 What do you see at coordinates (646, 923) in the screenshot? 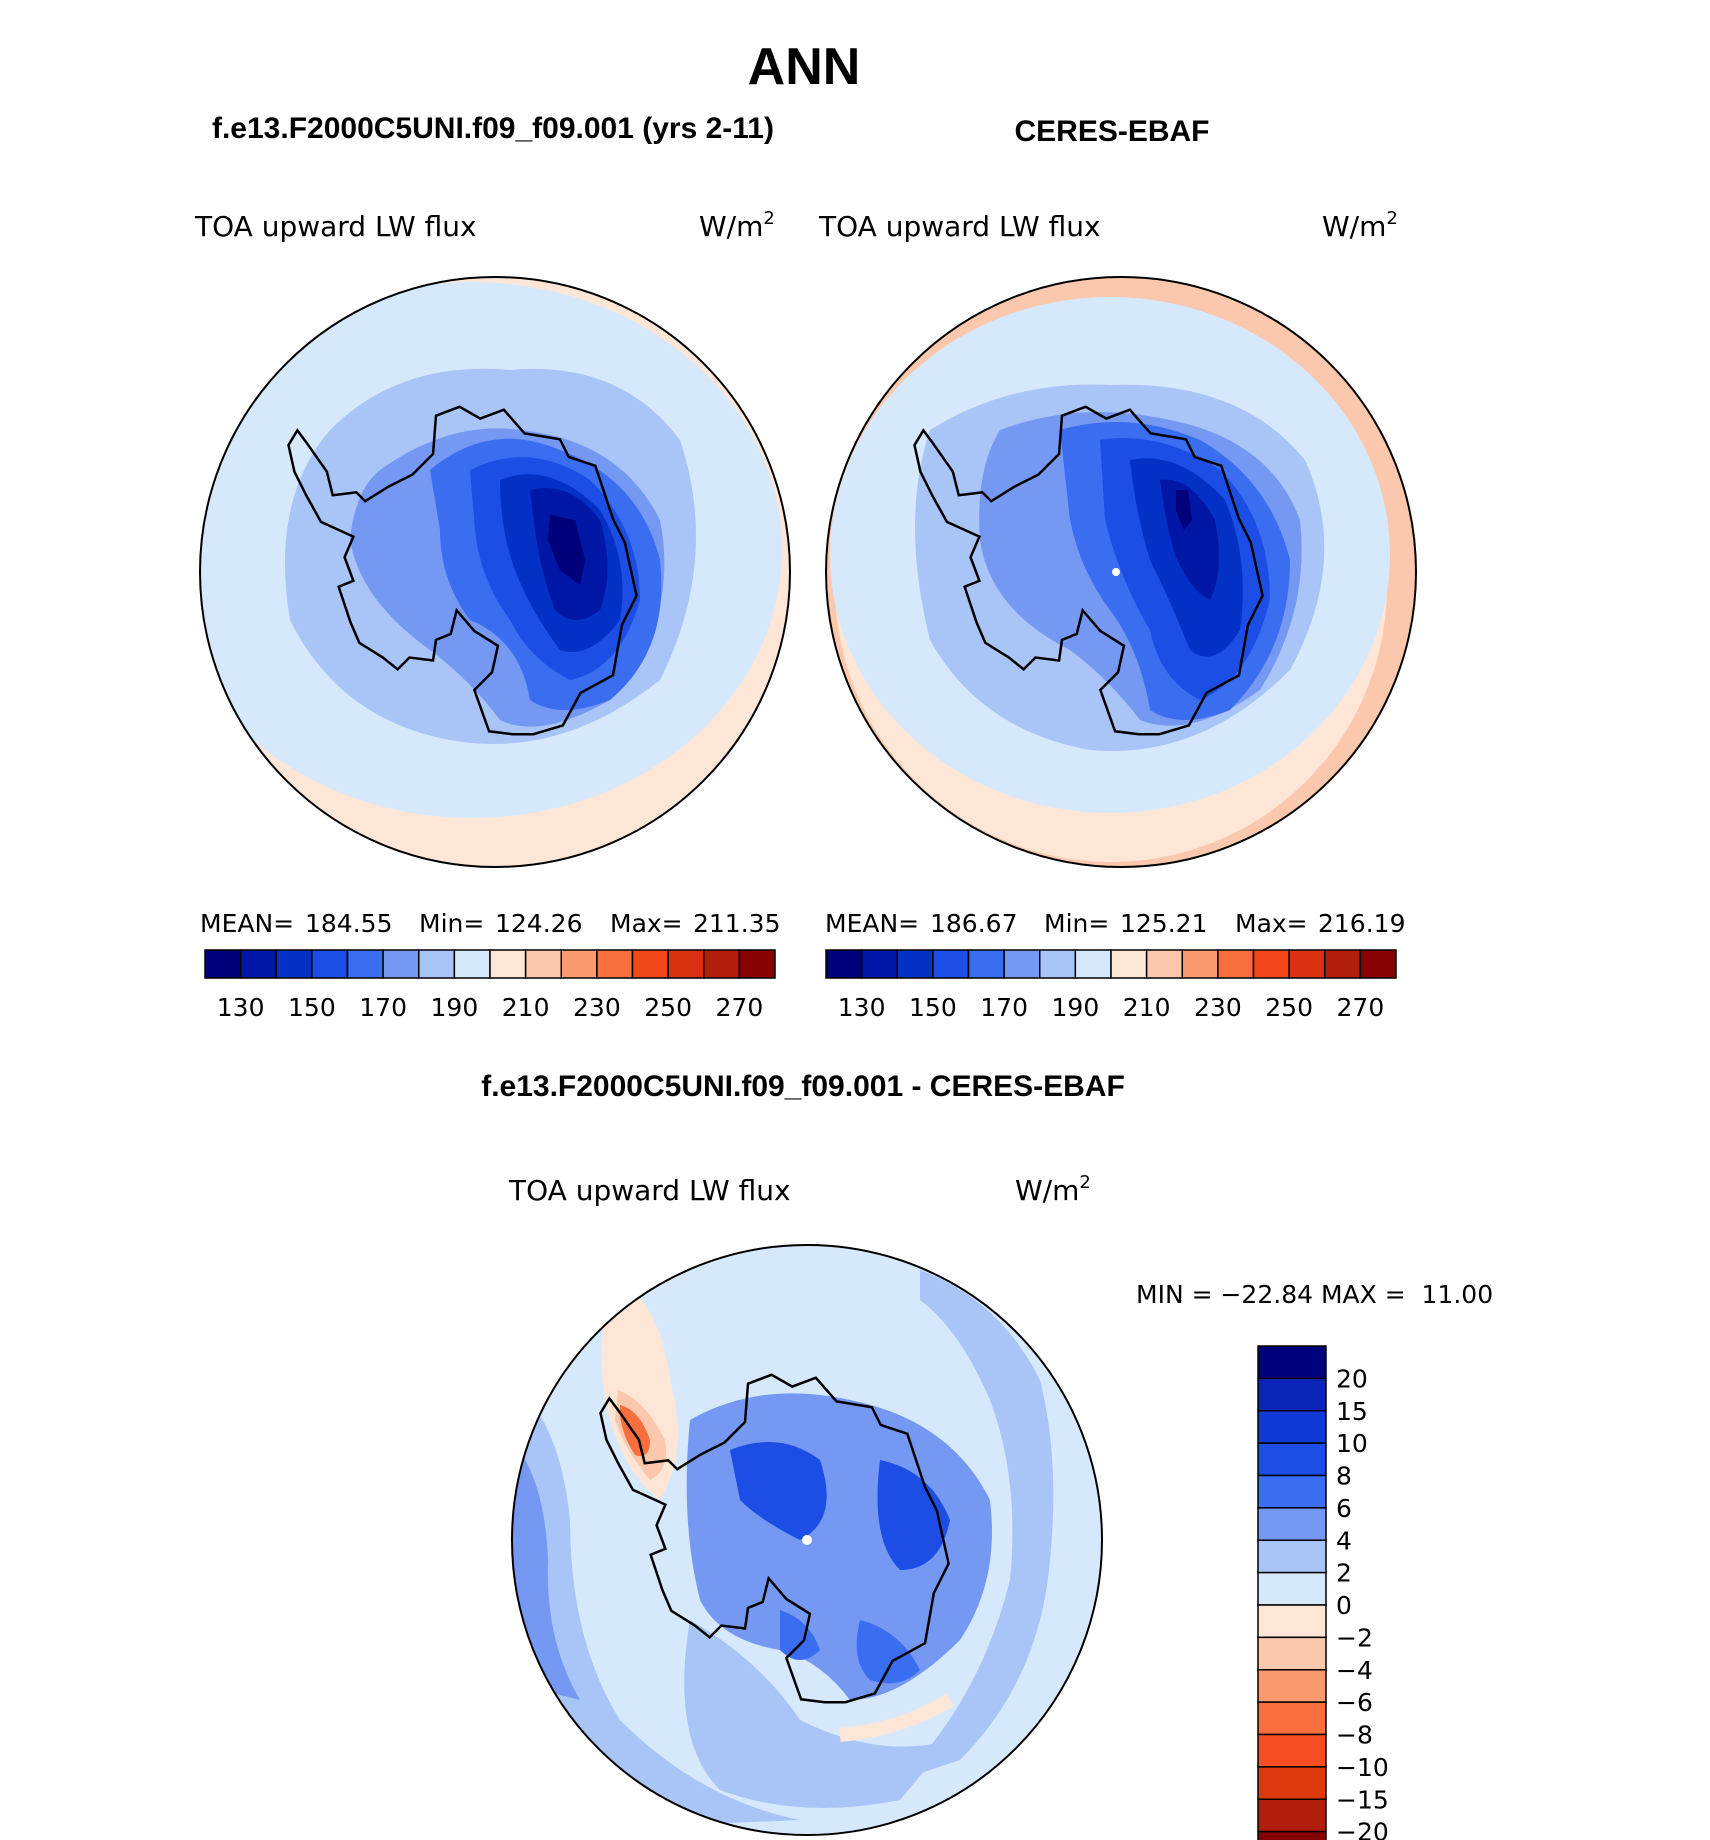
I see `max-label: Max=` at bounding box center [646, 923].